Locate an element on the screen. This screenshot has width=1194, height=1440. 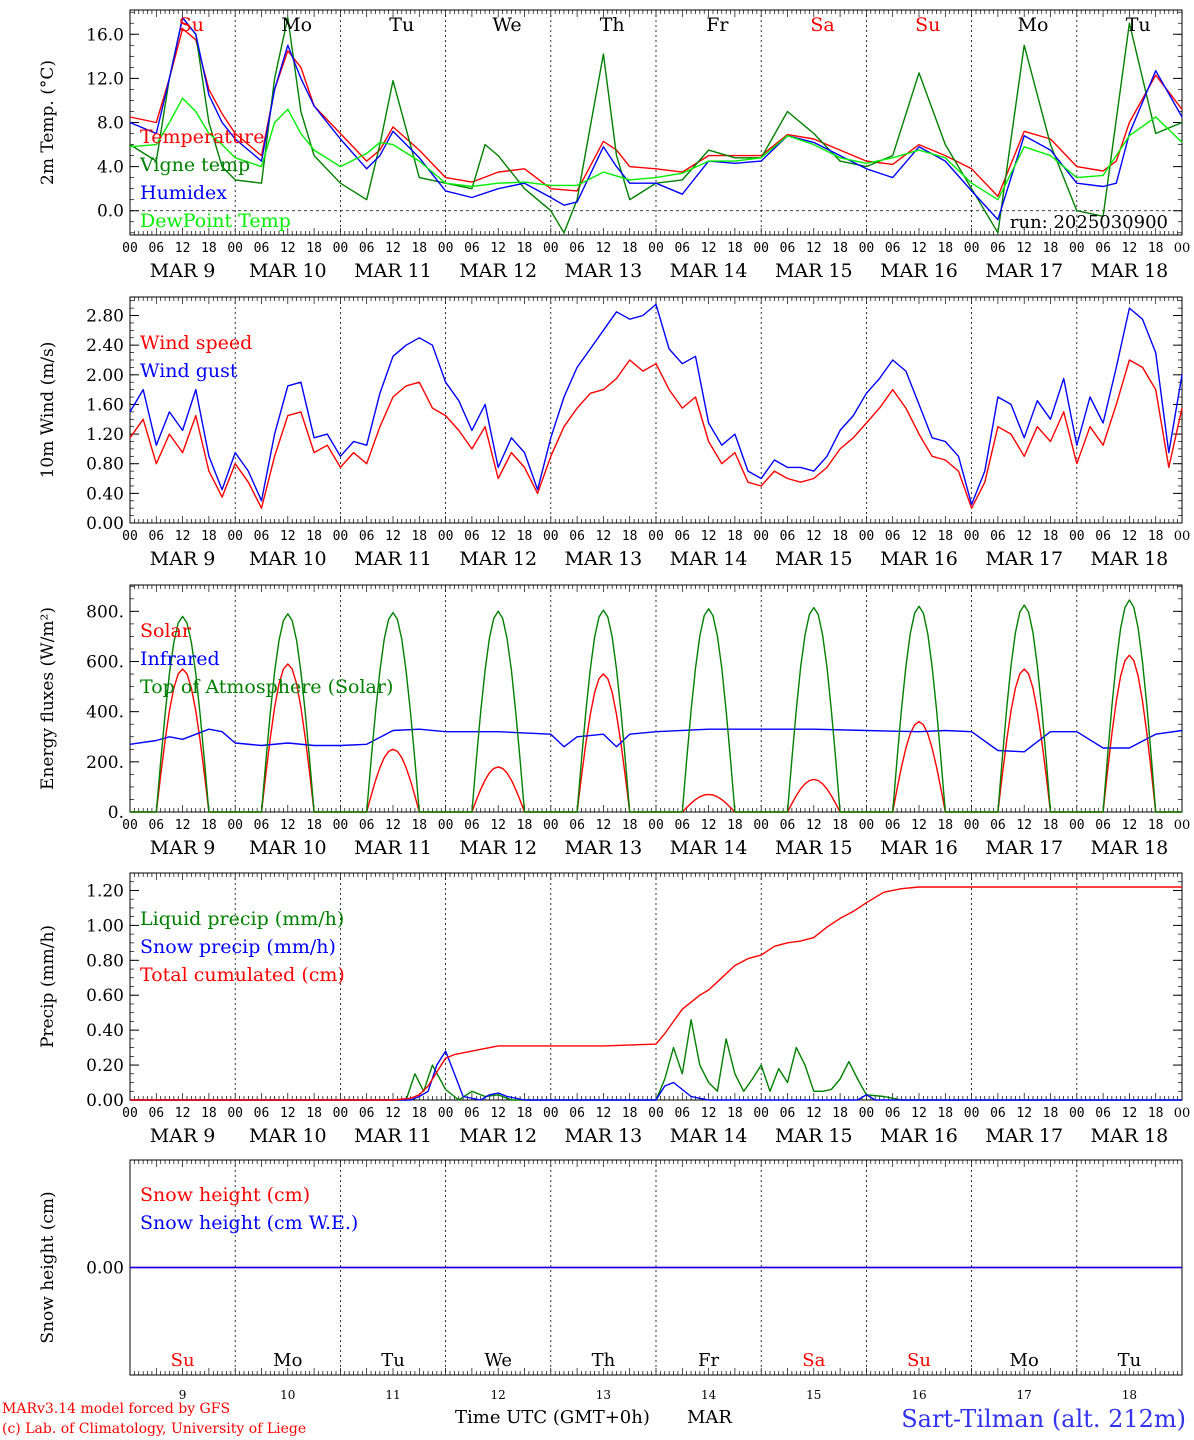
day-name-bottom: Sa is located at coordinates (813, 1360).